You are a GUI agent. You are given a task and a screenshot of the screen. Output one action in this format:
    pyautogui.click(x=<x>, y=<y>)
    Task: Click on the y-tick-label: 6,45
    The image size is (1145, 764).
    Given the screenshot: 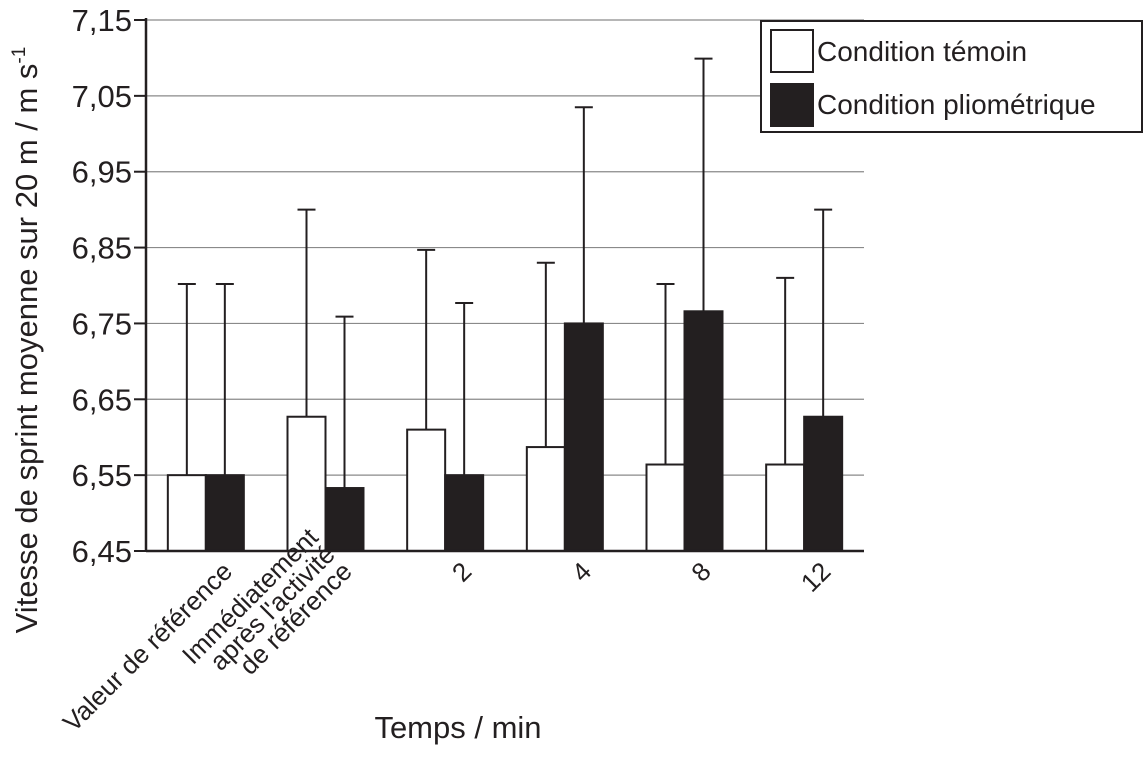 What is the action you would take?
    pyautogui.click(x=102, y=551)
    